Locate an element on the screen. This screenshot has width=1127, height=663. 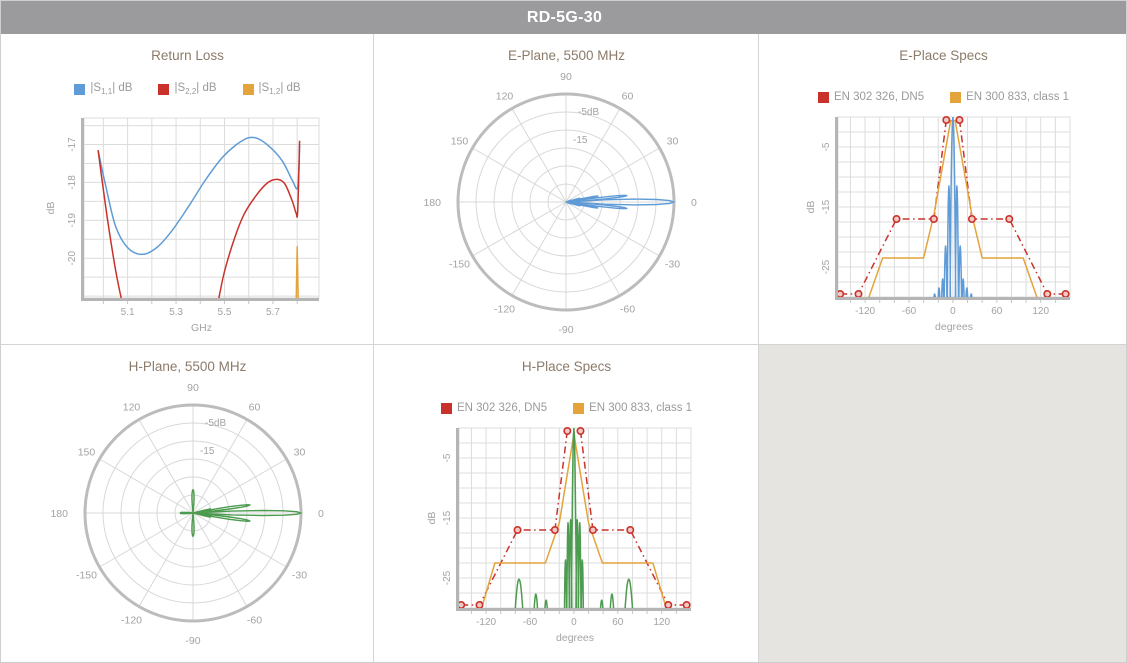
legend-item: |S2,2| dB is located at coordinates (187, 89).